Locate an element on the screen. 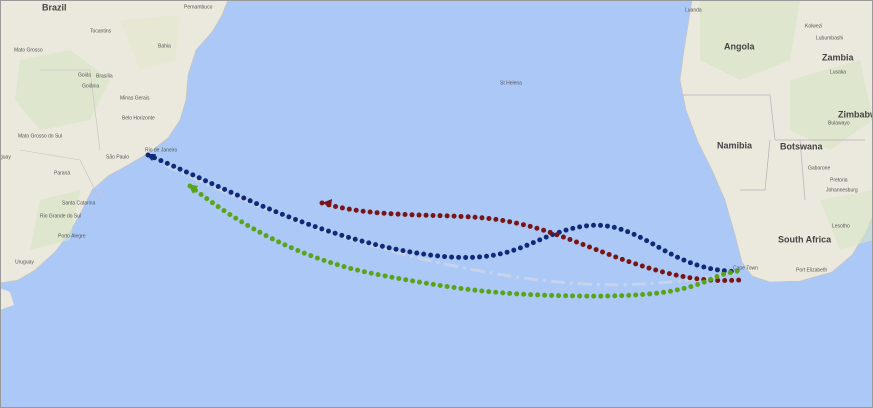 The height and width of the screenshot is (408, 873). map-label: Pernambuco is located at coordinates (198, 7).